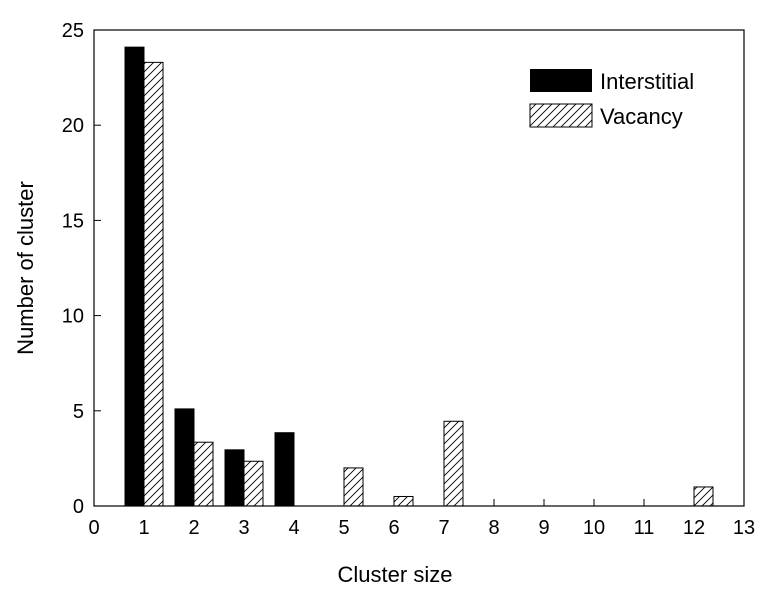 The width and height of the screenshot is (768, 608). Describe the element at coordinates (644, 528) in the screenshot. I see `x-tick-label-11: 11` at that location.